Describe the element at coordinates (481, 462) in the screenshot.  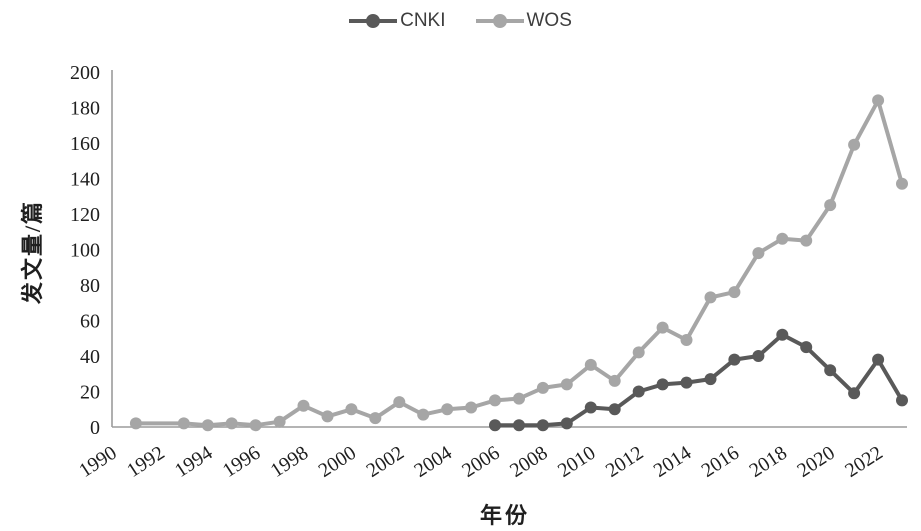
I see `x-tick-label: 2006` at that location.